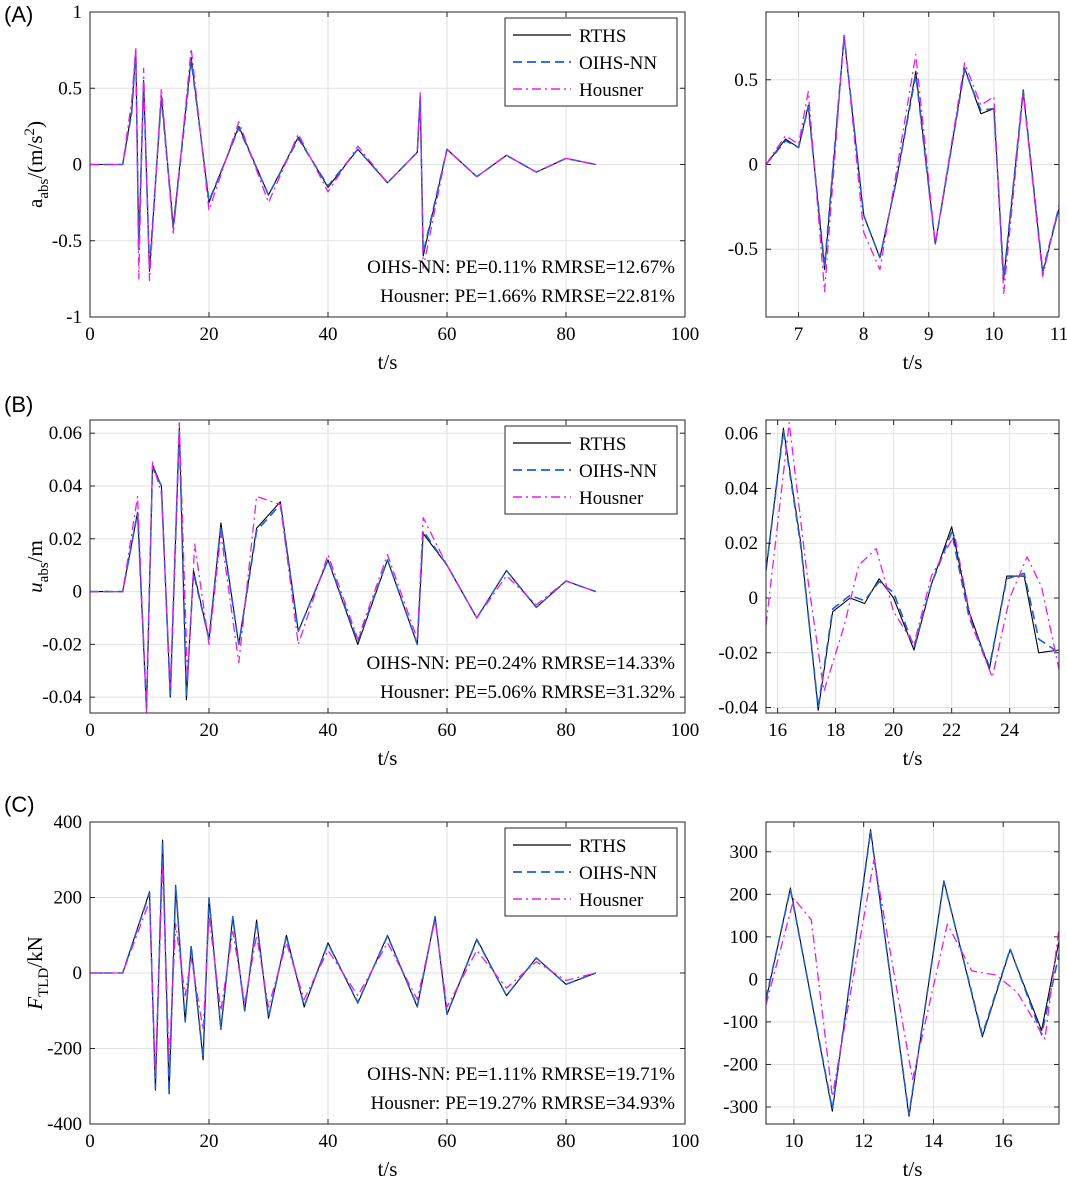 The image size is (1067, 1190). I want to click on panel-a-main-legend-label-1: OIHS-NN, so click(618, 63).